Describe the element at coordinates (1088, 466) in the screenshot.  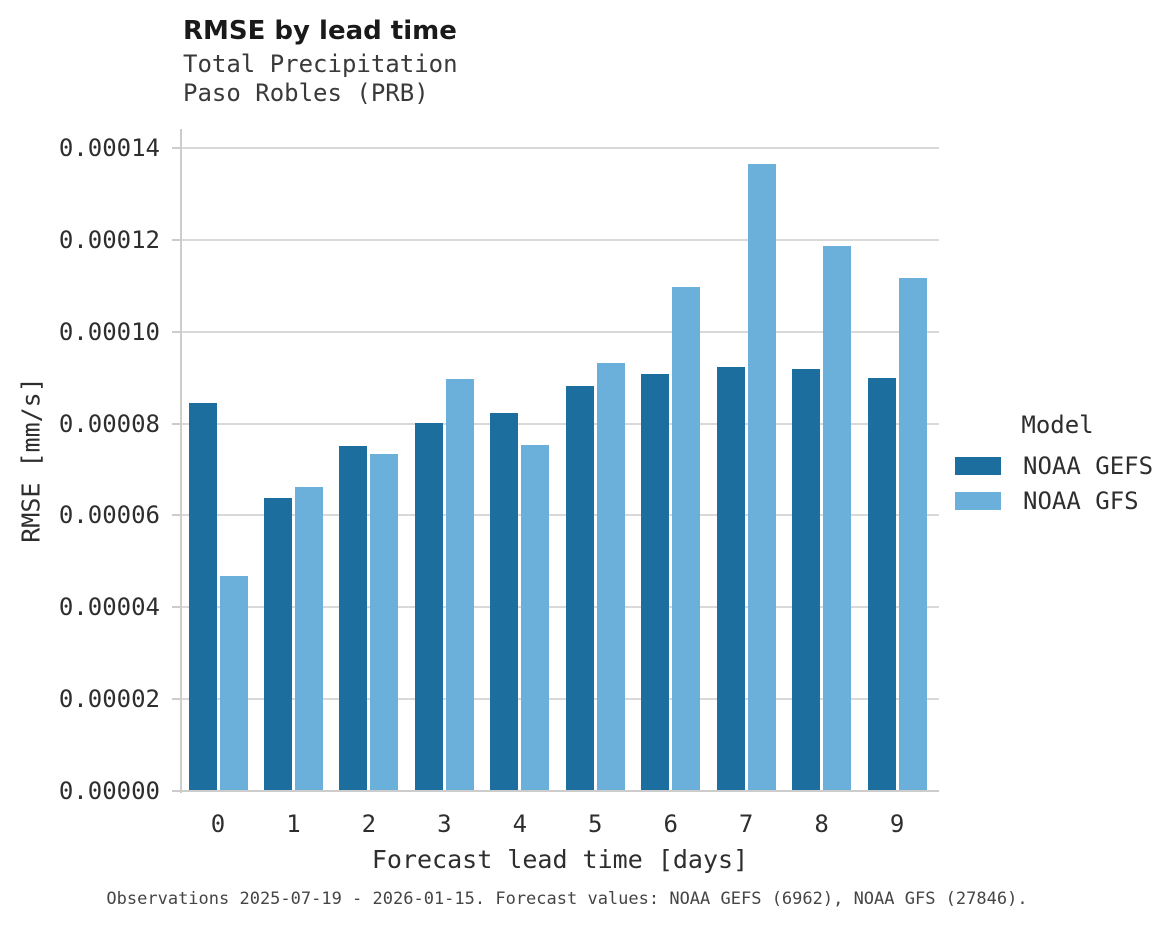
I see `legend-label-noaa-gefs: NOAA GEFS` at that location.